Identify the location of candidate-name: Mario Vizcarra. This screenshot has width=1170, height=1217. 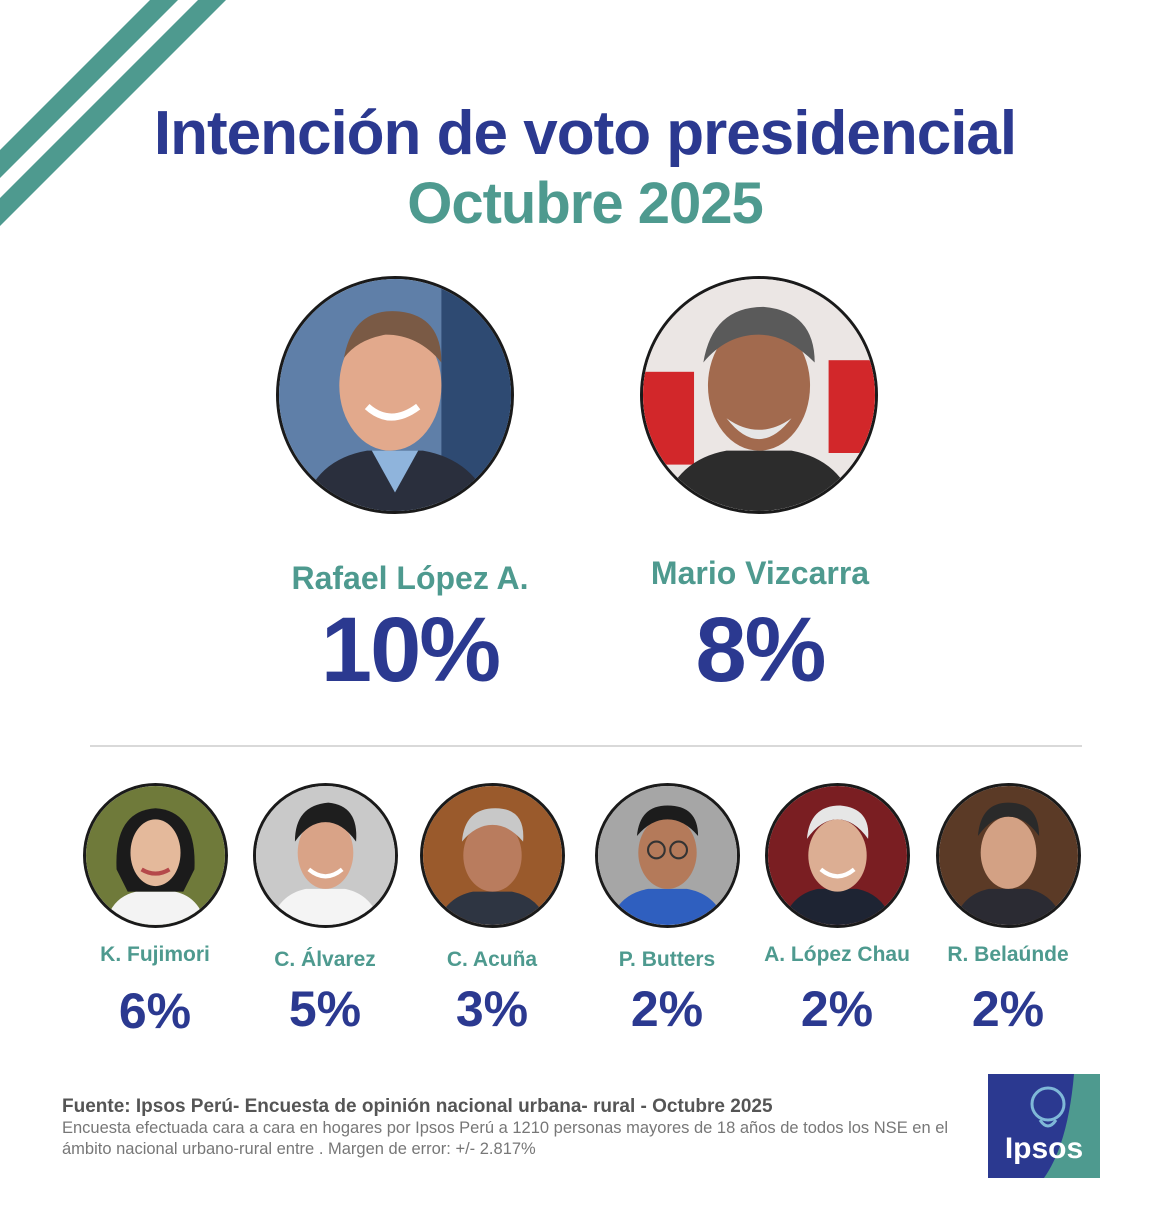
(760, 573).